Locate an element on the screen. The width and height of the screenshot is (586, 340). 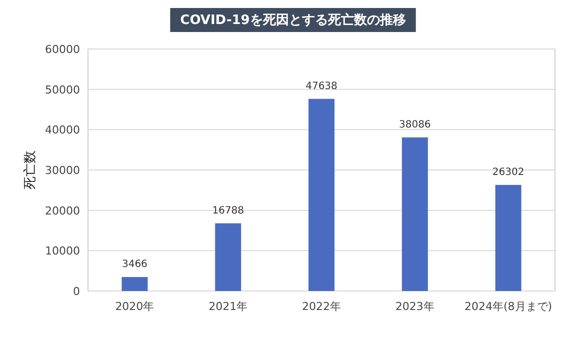
y-tick-label: 10000 is located at coordinates (62, 251).